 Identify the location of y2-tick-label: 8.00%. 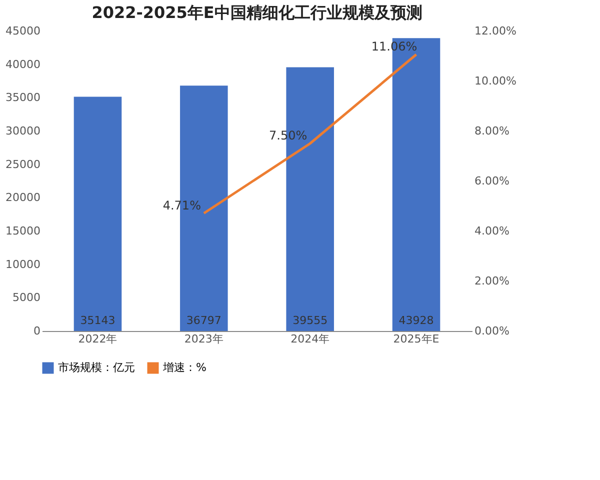
(492, 131).